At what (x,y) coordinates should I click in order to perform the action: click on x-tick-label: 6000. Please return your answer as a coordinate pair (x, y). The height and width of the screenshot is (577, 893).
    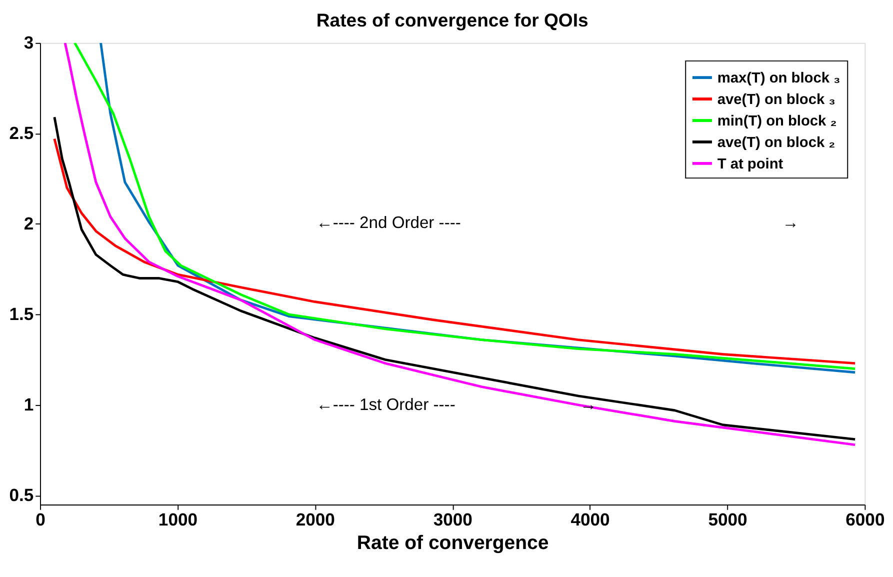
    Looking at the image, I should click on (865, 520).